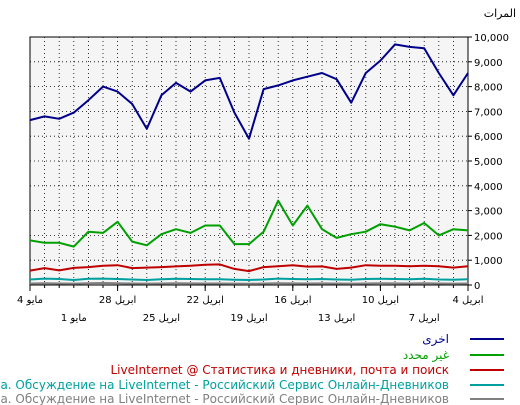 Image resolution: width=520 pixels, height=405 pixels. What do you see at coordinates (488, 261) in the screenshot?
I see `y-tick-label: 1,000` at bounding box center [488, 261].